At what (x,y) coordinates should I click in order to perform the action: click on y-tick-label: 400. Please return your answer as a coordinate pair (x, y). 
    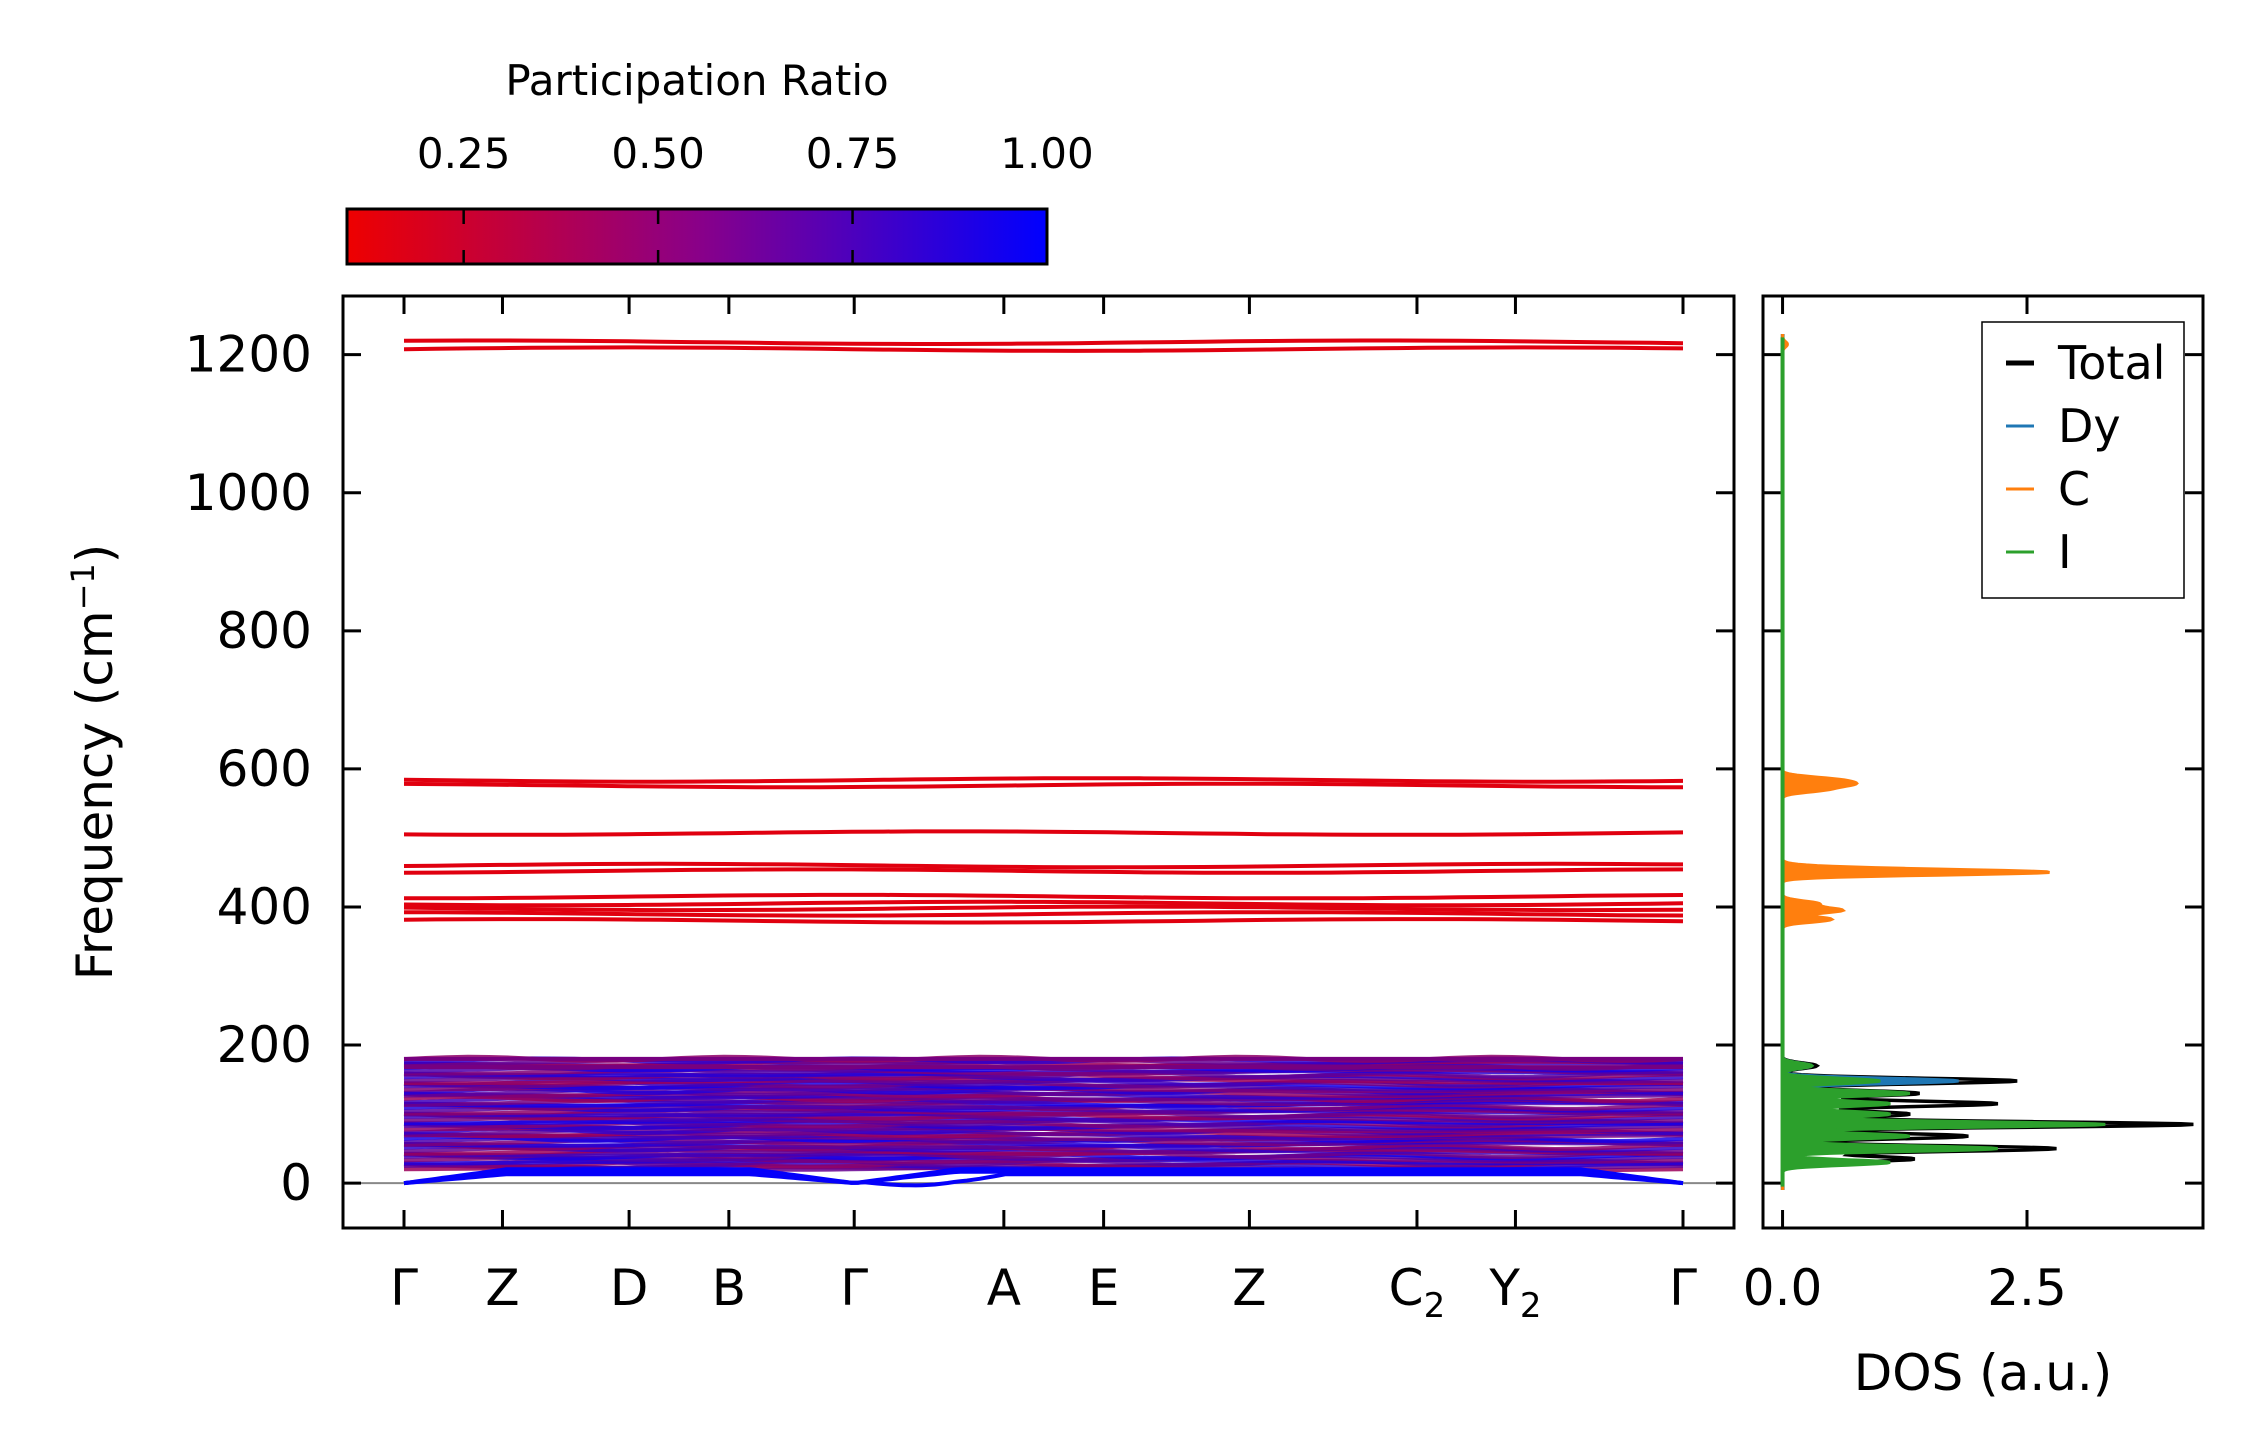
    Looking at the image, I should click on (264, 907).